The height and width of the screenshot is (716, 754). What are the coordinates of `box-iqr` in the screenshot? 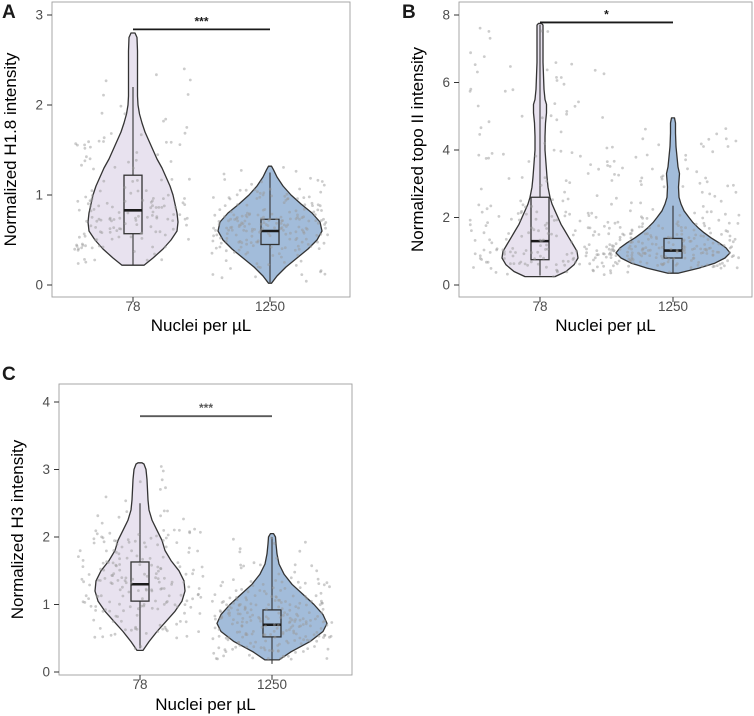 It's located at (133, 204).